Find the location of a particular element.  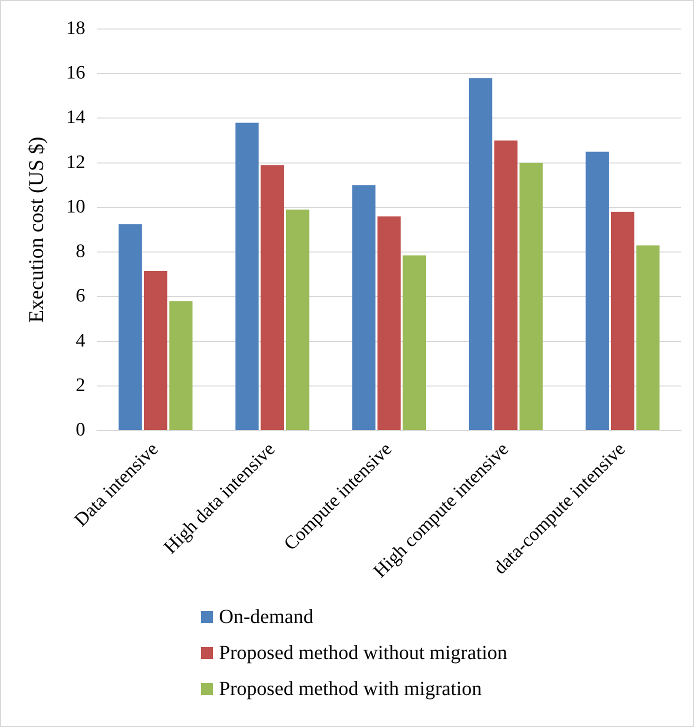

y-tick-label: 12 is located at coordinates (76, 162).